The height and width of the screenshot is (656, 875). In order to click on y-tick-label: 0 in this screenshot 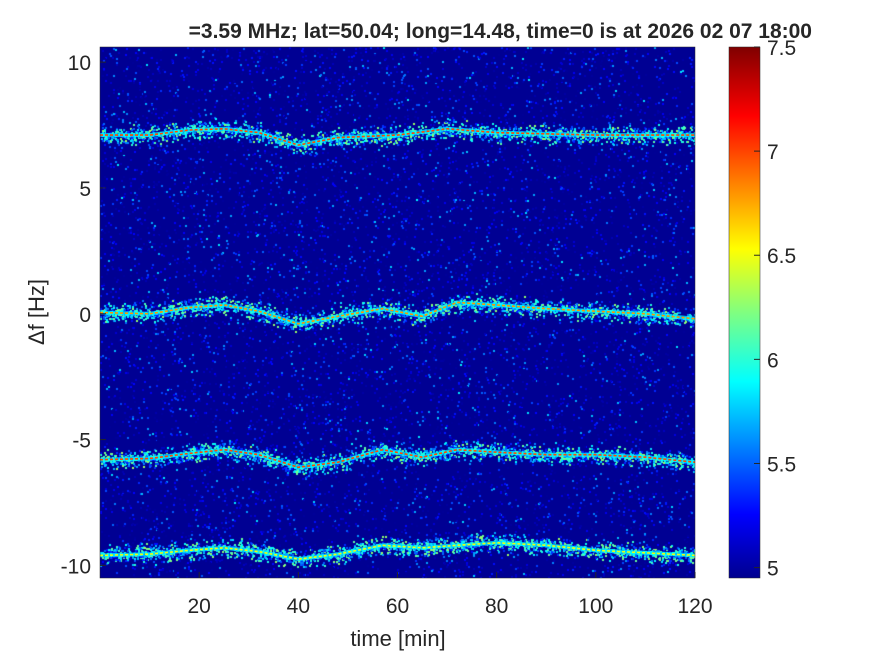, I will do `click(85, 315)`.